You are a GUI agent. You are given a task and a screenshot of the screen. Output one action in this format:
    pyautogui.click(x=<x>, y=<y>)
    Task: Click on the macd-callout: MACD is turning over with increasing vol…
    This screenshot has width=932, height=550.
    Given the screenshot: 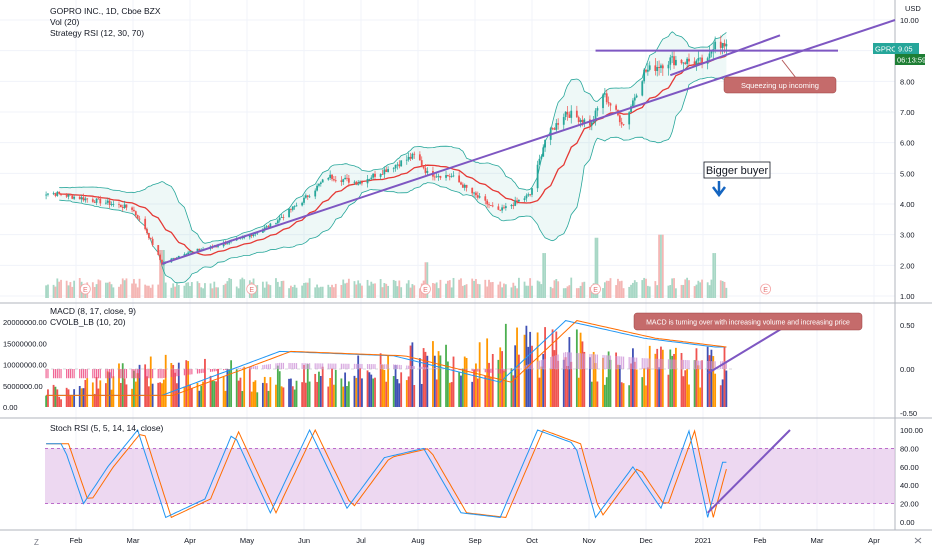 What is the action you would take?
    pyautogui.click(x=748, y=321)
    